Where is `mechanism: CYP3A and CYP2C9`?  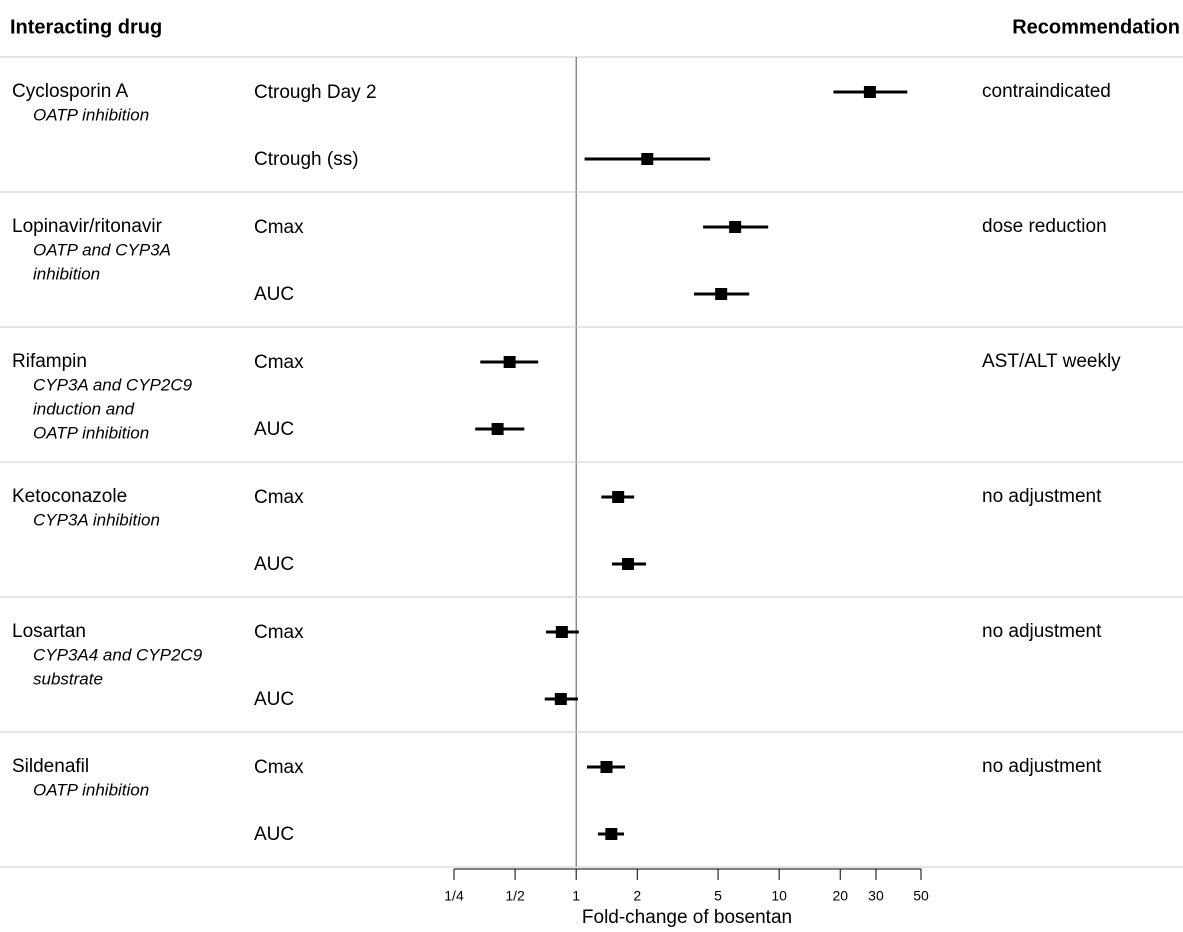 mechanism: CYP3A and CYP2C9 is located at coordinates (113, 384).